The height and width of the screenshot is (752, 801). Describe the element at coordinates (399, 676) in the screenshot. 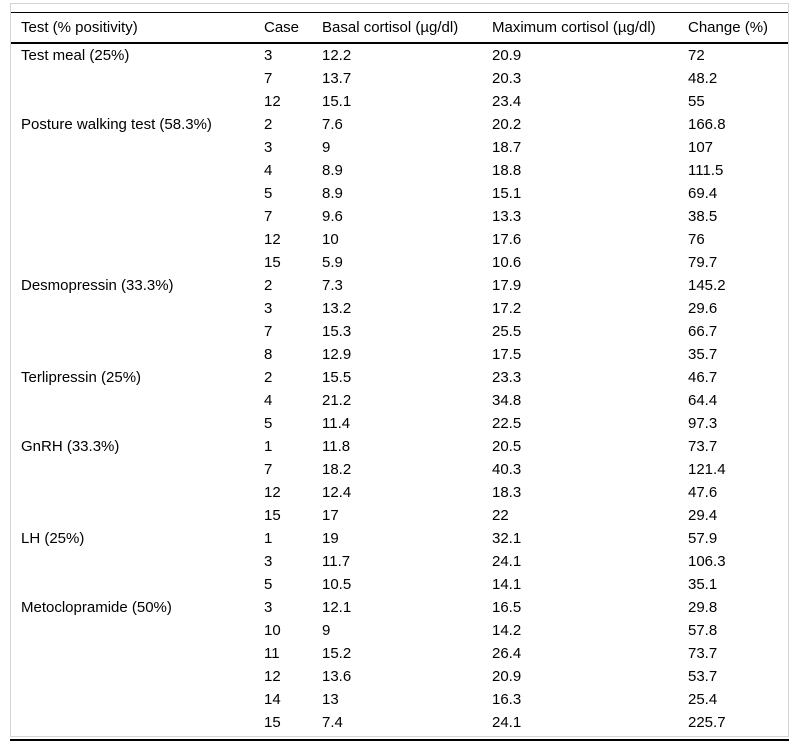

I see `table-row: 12 13.6 20.9 53.7` at that location.